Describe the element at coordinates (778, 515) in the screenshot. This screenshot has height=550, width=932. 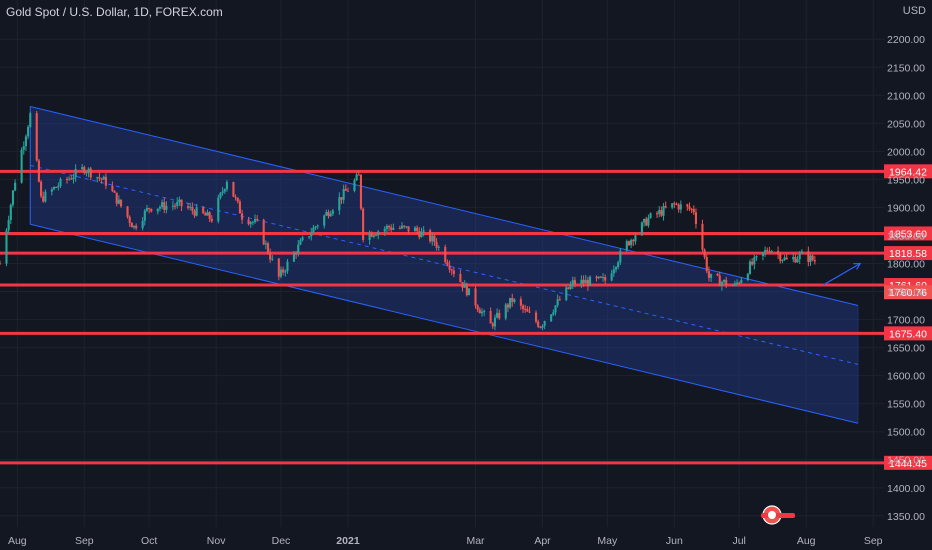
I see `author-logo-icon` at that location.